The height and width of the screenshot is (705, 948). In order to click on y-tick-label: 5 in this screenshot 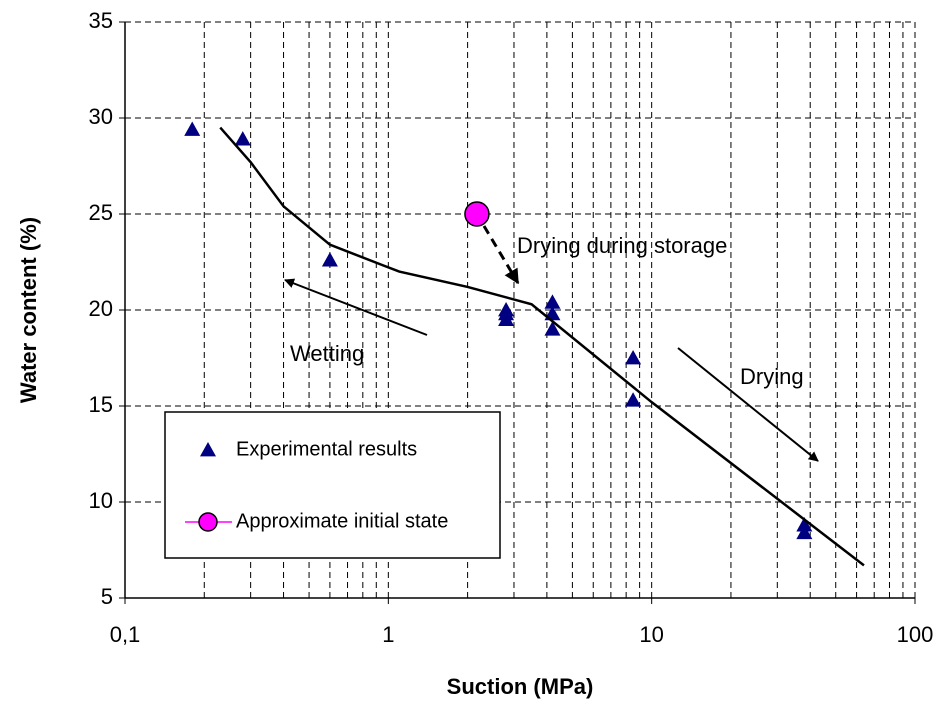, I will do `click(107, 596)`.